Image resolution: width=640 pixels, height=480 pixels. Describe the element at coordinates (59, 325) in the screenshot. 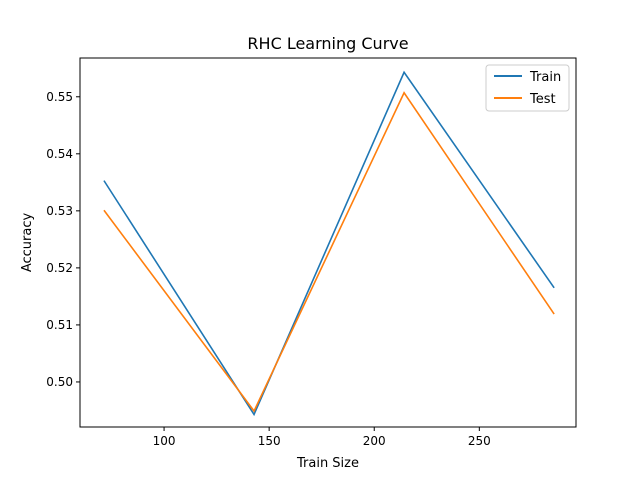

I see `y-tick-label: 0.51` at that location.